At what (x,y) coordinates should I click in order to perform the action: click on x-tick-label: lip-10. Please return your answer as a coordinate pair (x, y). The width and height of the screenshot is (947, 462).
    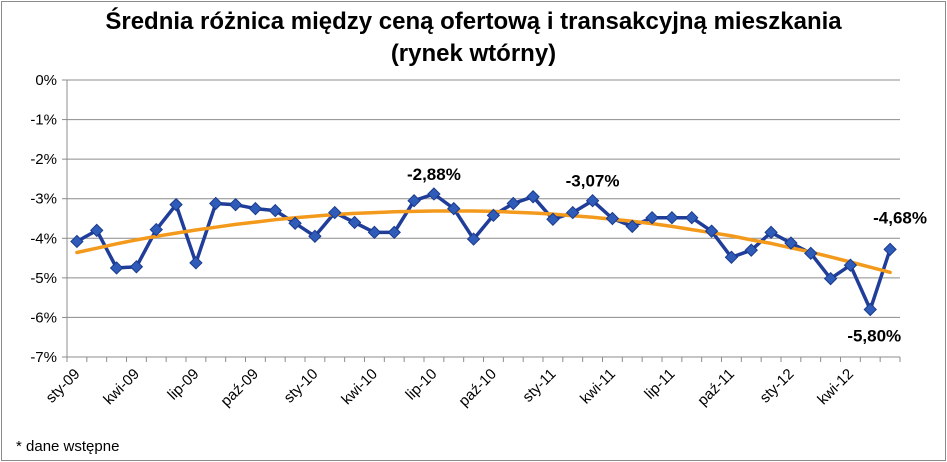
    Looking at the image, I should click on (421, 385).